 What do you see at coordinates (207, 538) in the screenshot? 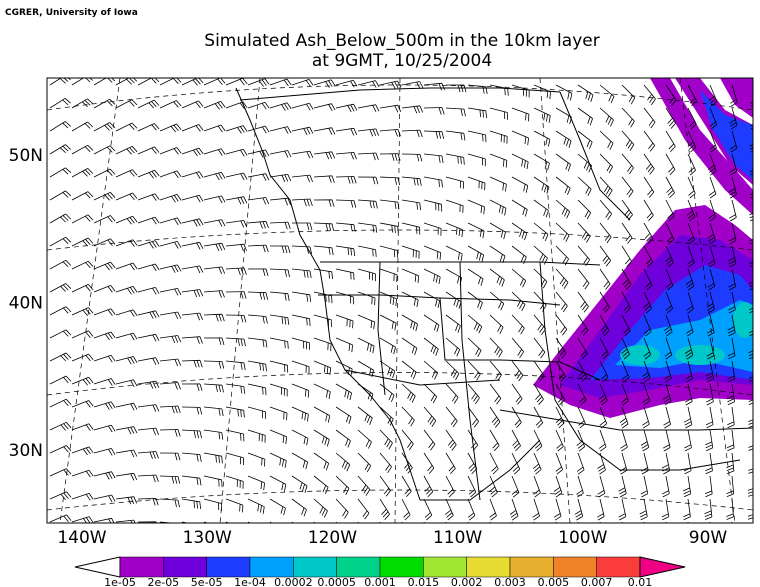
I see `lon-label: 130W` at bounding box center [207, 538].